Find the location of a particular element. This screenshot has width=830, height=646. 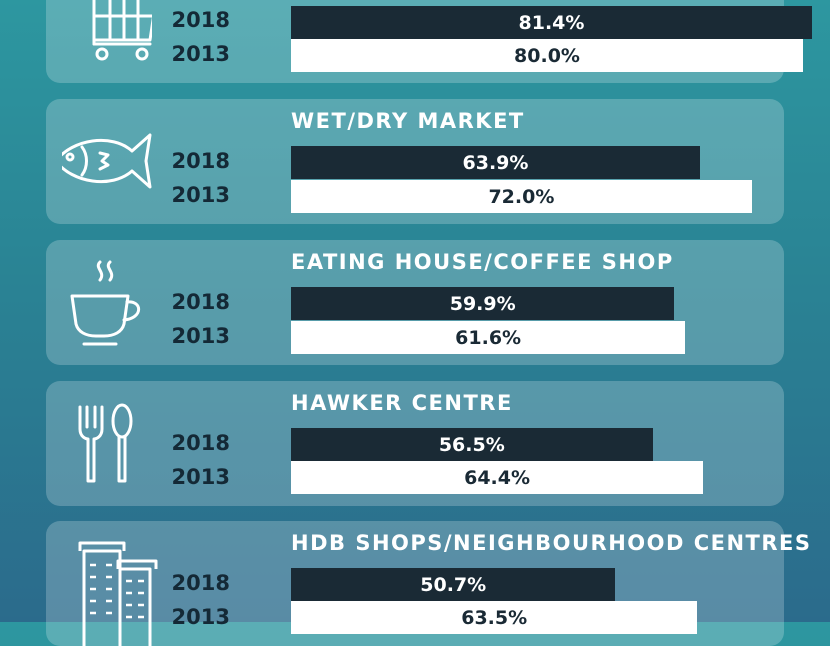

fork-spoon-icon is located at coordinates (105, 443).